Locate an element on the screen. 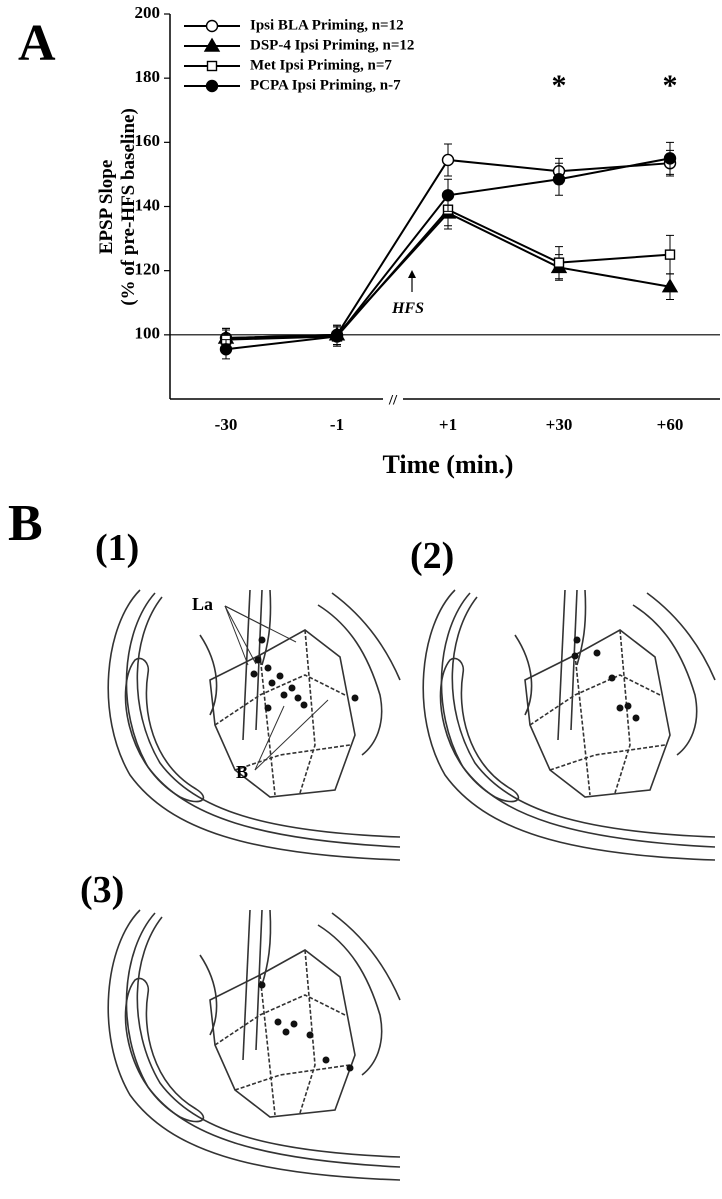 This screenshot has height=1199, width=722. x-tick-label: -30 is located at coordinates (226, 424).